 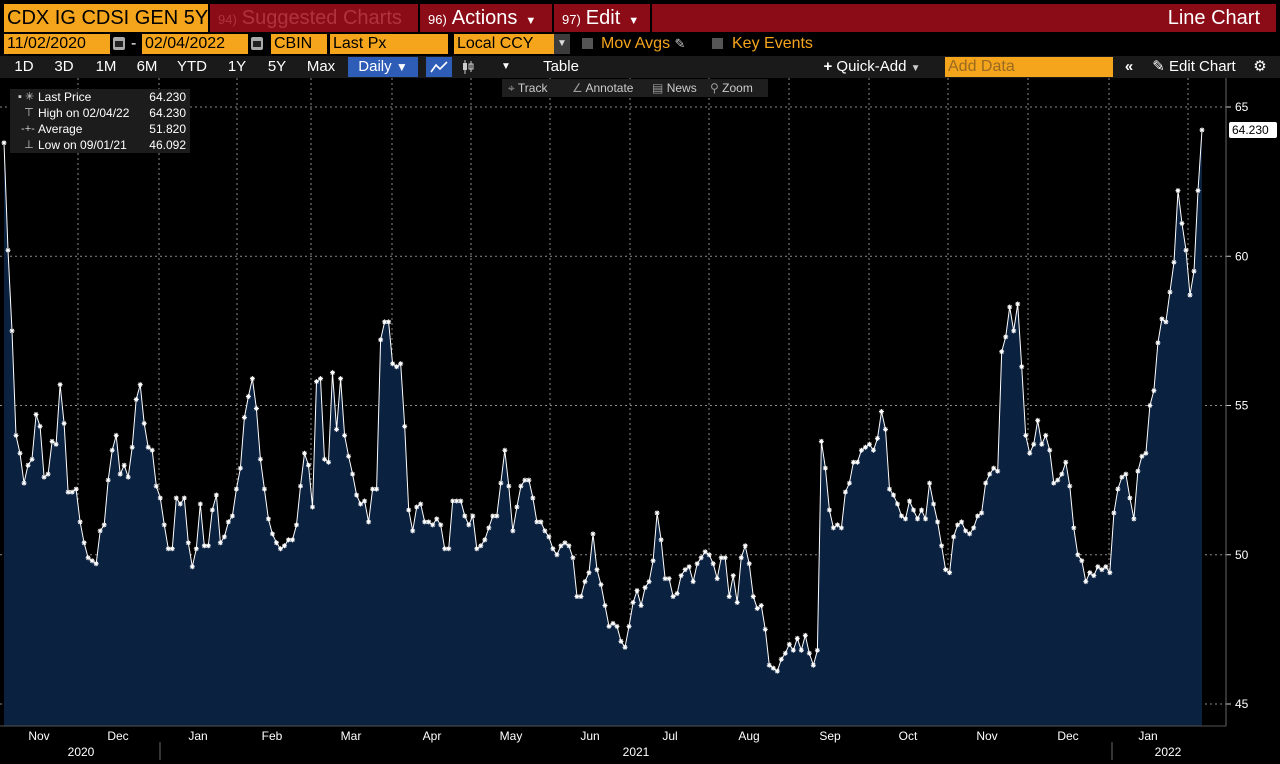 I want to click on quick-add-button: + Quick-Add ▼, so click(x=872, y=67).